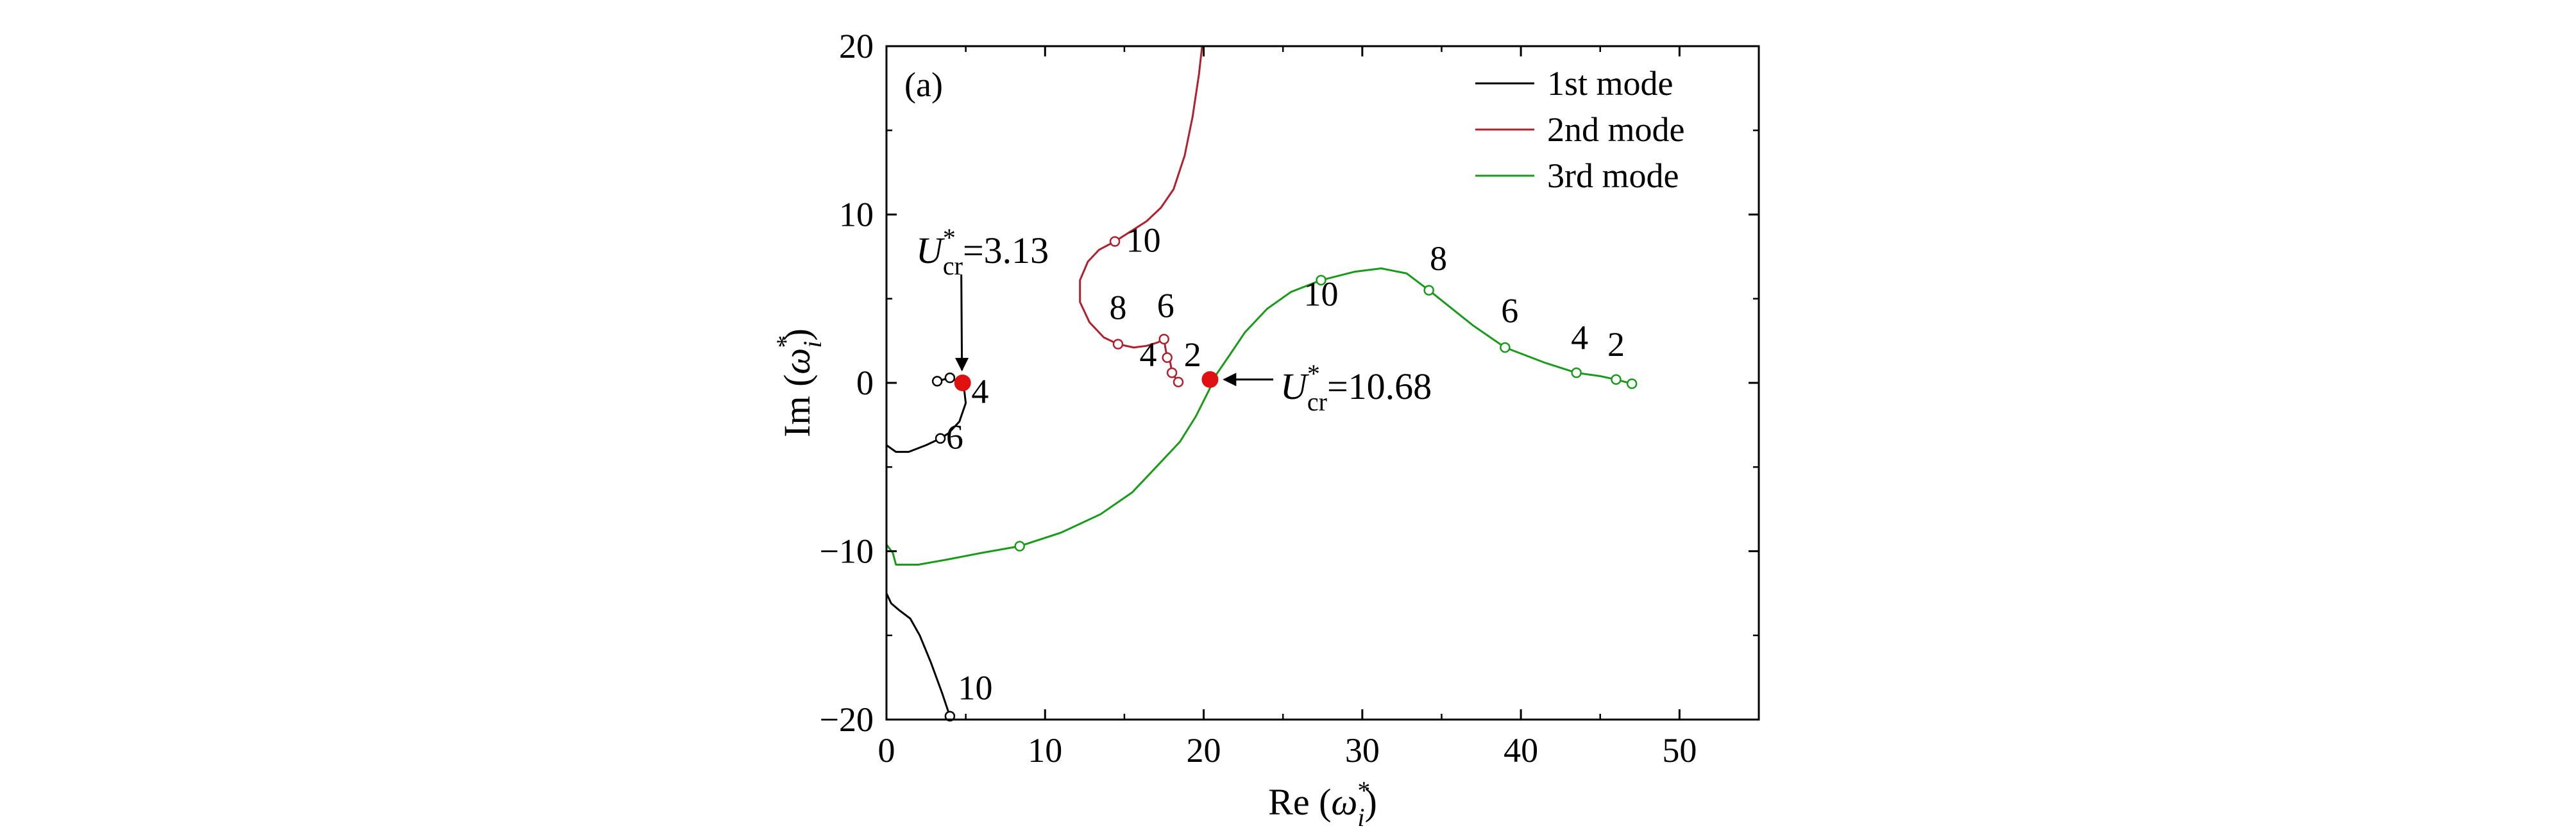 The image size is (2576, 835). I want to click on legend: 1st mode 2nd mode 3rd mode, so click(1579, 129).